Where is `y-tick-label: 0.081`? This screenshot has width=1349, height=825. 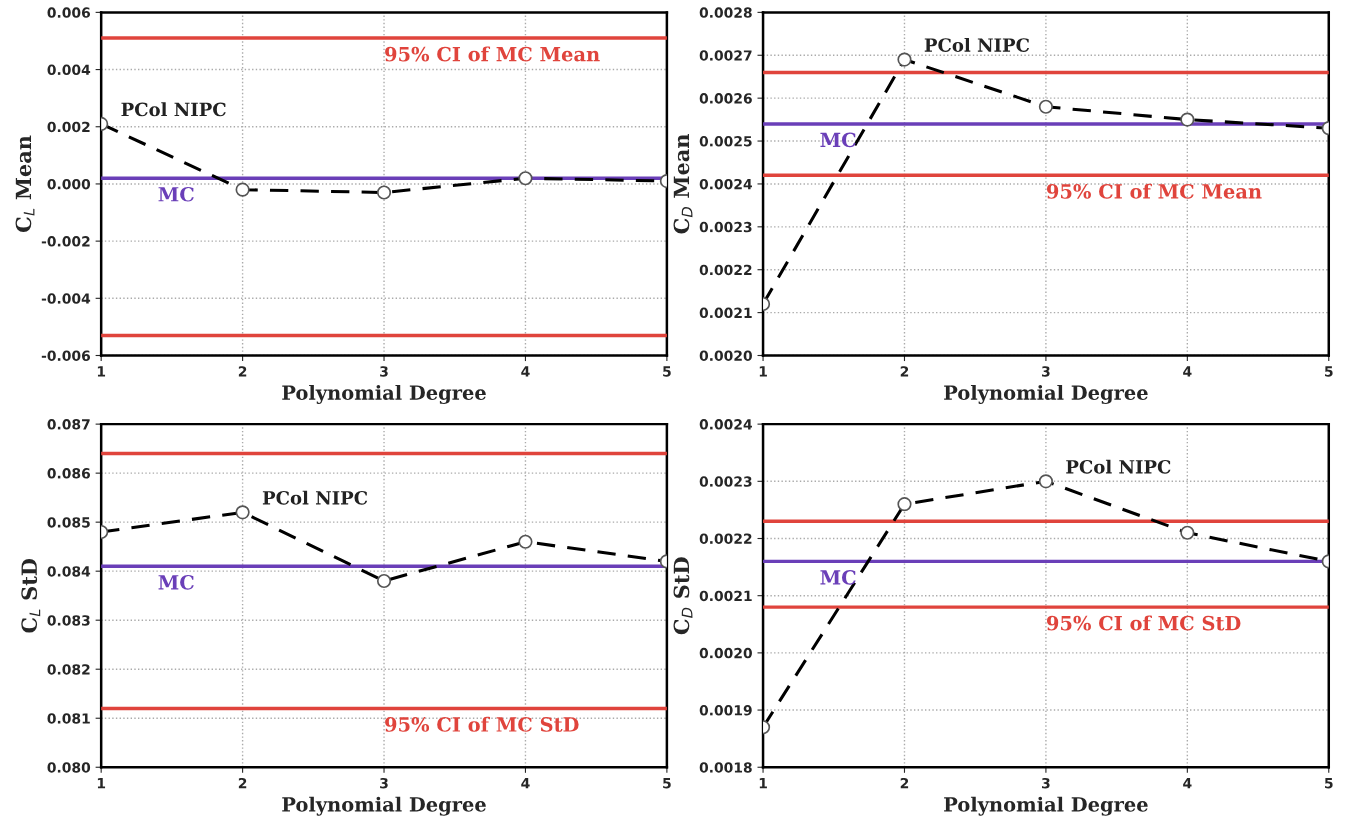 y-tick-label: 0.081 is located at coordinates (68, 718).